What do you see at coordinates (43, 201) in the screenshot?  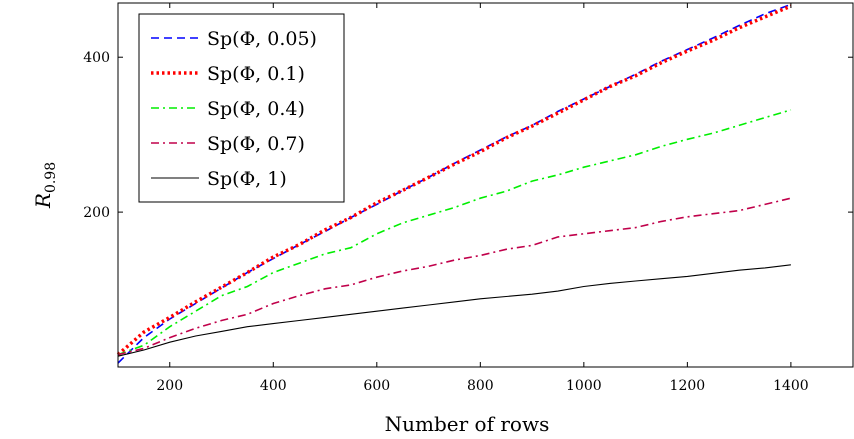 I see `y-axis-title-main: R` at bounding box center [43, 201].